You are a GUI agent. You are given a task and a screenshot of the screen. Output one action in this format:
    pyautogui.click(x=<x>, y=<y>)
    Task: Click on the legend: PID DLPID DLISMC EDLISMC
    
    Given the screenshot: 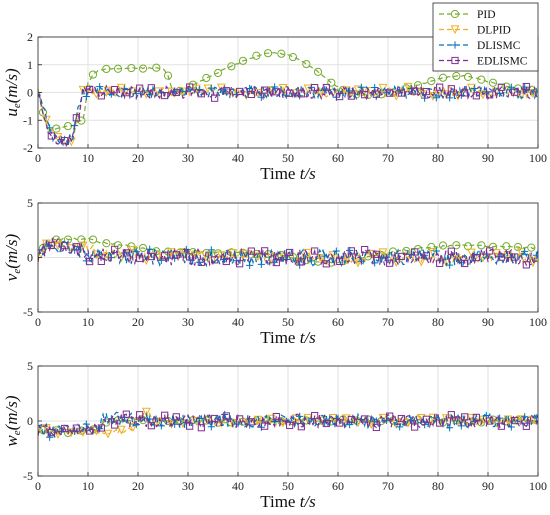 What is the action you would take?
    pyautogui.click(x=485, y=37)
    